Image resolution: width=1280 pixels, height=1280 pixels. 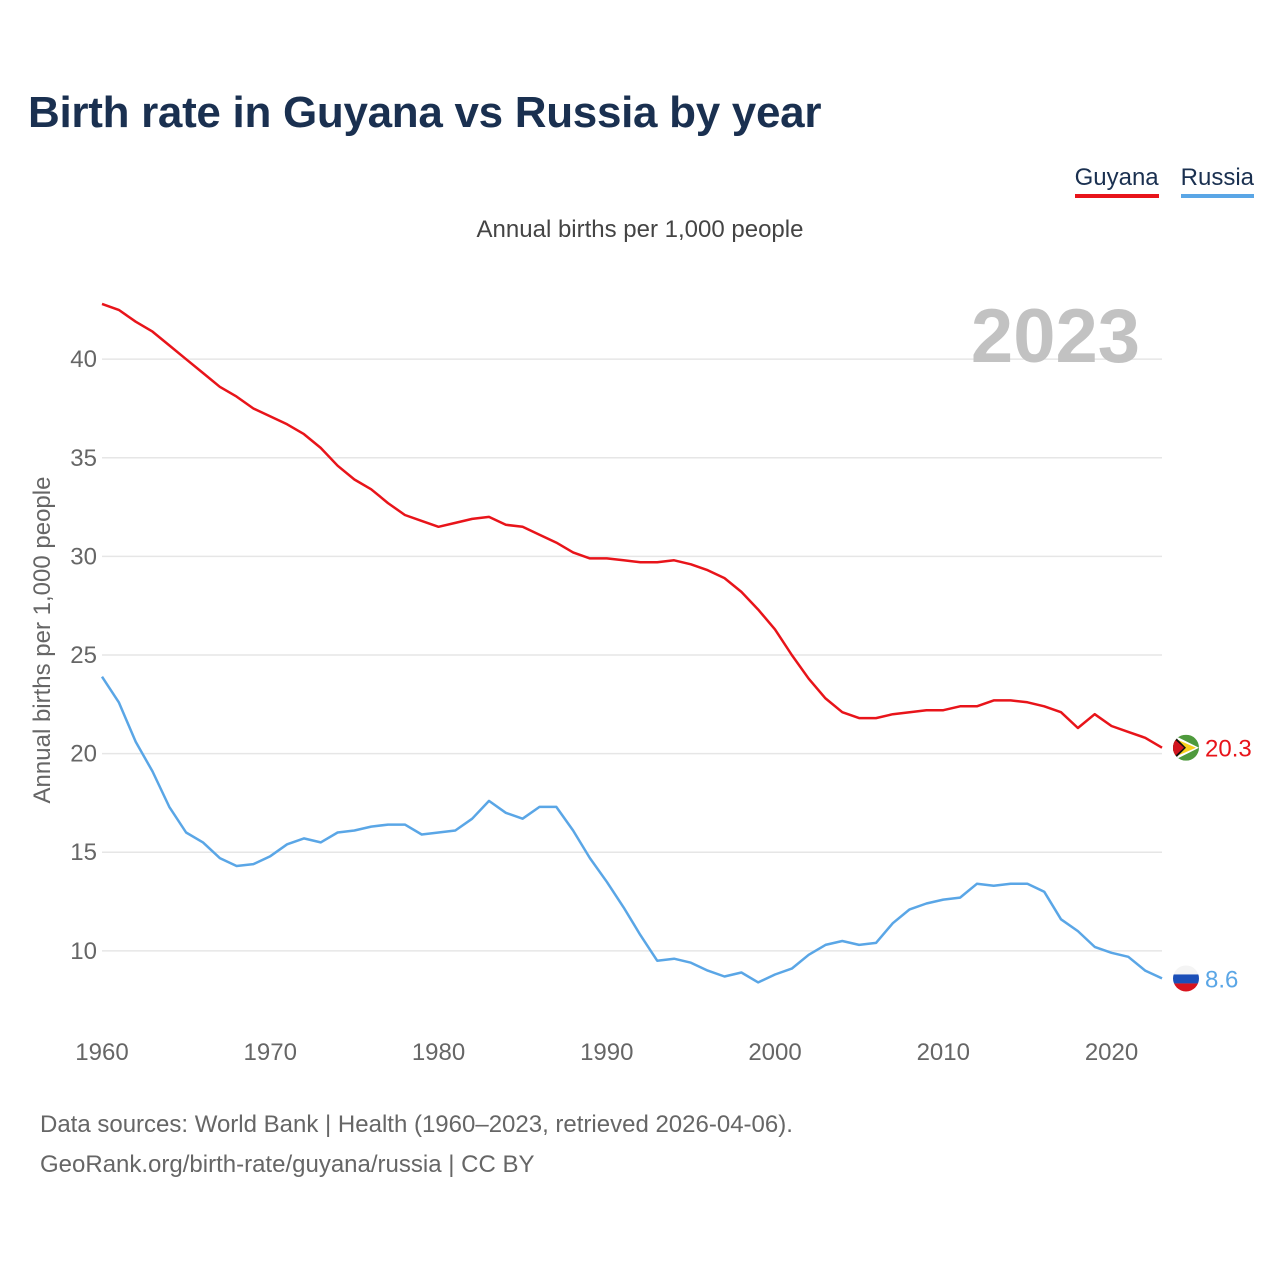 What do you see at coordinates (1186, 978) in the screenshot?
I see `russia-flag-icon` at bounding box center [1186, 978].